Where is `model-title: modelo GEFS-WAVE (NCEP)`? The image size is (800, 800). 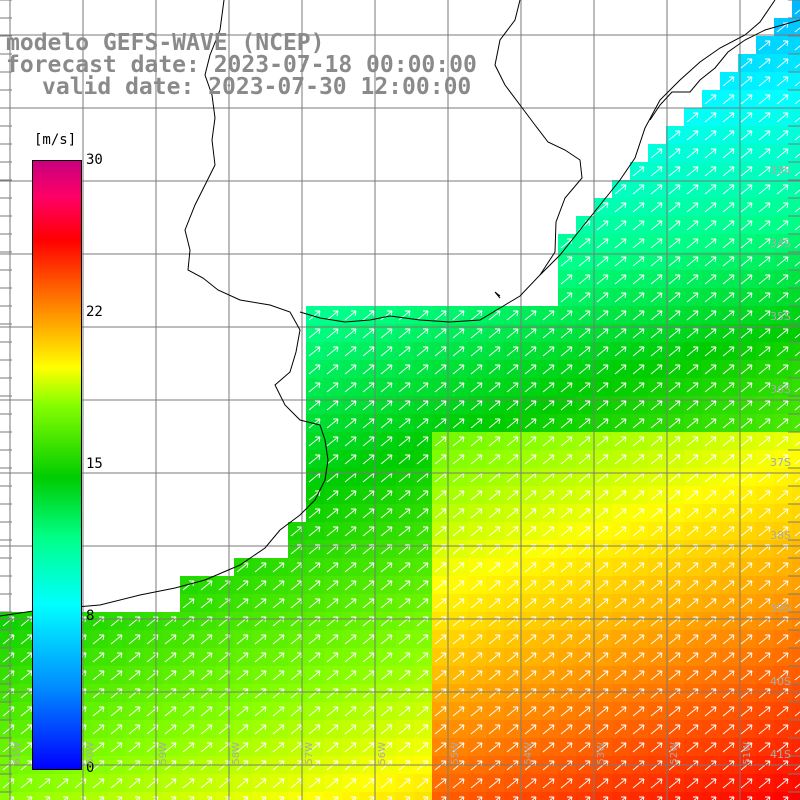 model-title: modelo GEFS-WAVE (NCEP) is located at coordinates (165, 43).